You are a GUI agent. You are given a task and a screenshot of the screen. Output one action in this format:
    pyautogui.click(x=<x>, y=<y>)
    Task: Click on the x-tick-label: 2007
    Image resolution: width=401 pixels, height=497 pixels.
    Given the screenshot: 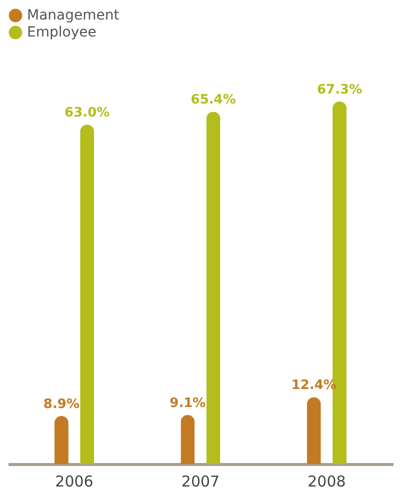 What is the action you would take?
    pyautogui.click(x=200, y=481)
    